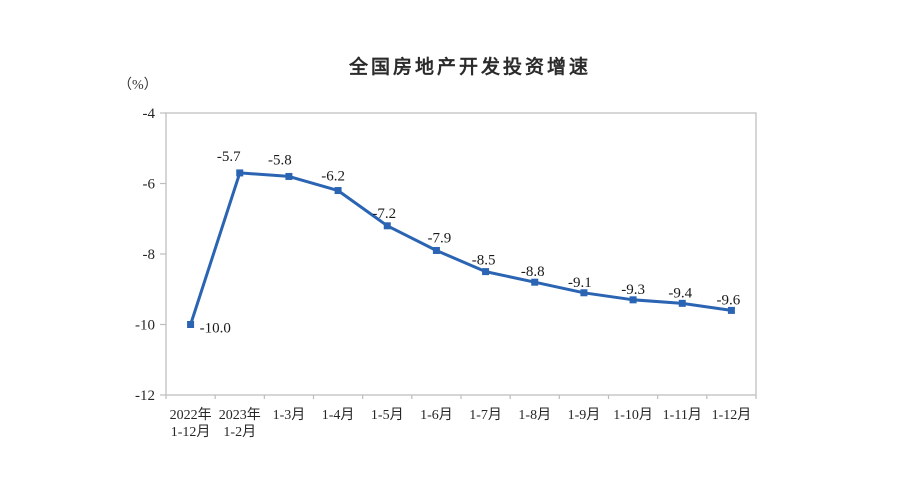  What do you see at coordinates (149, 255) in the screenshot?
I see `y-tick-label: -8` at bounding box center [149, 255].